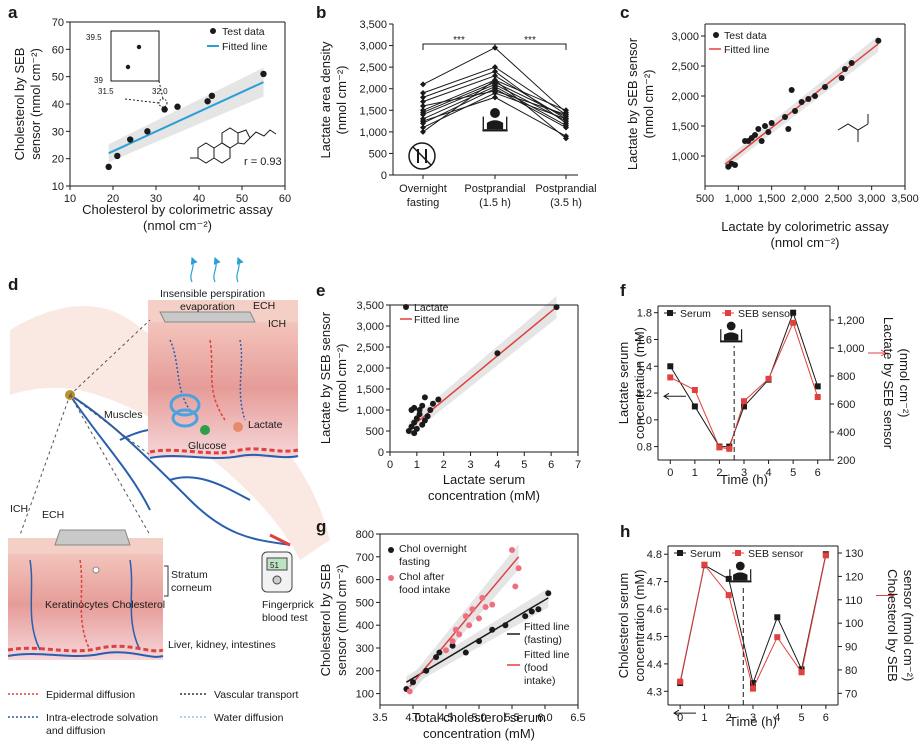 The width and height of the screenshot is (920, 746). I want to click on x-tick-label-c: 3,000, so click(872, 199).